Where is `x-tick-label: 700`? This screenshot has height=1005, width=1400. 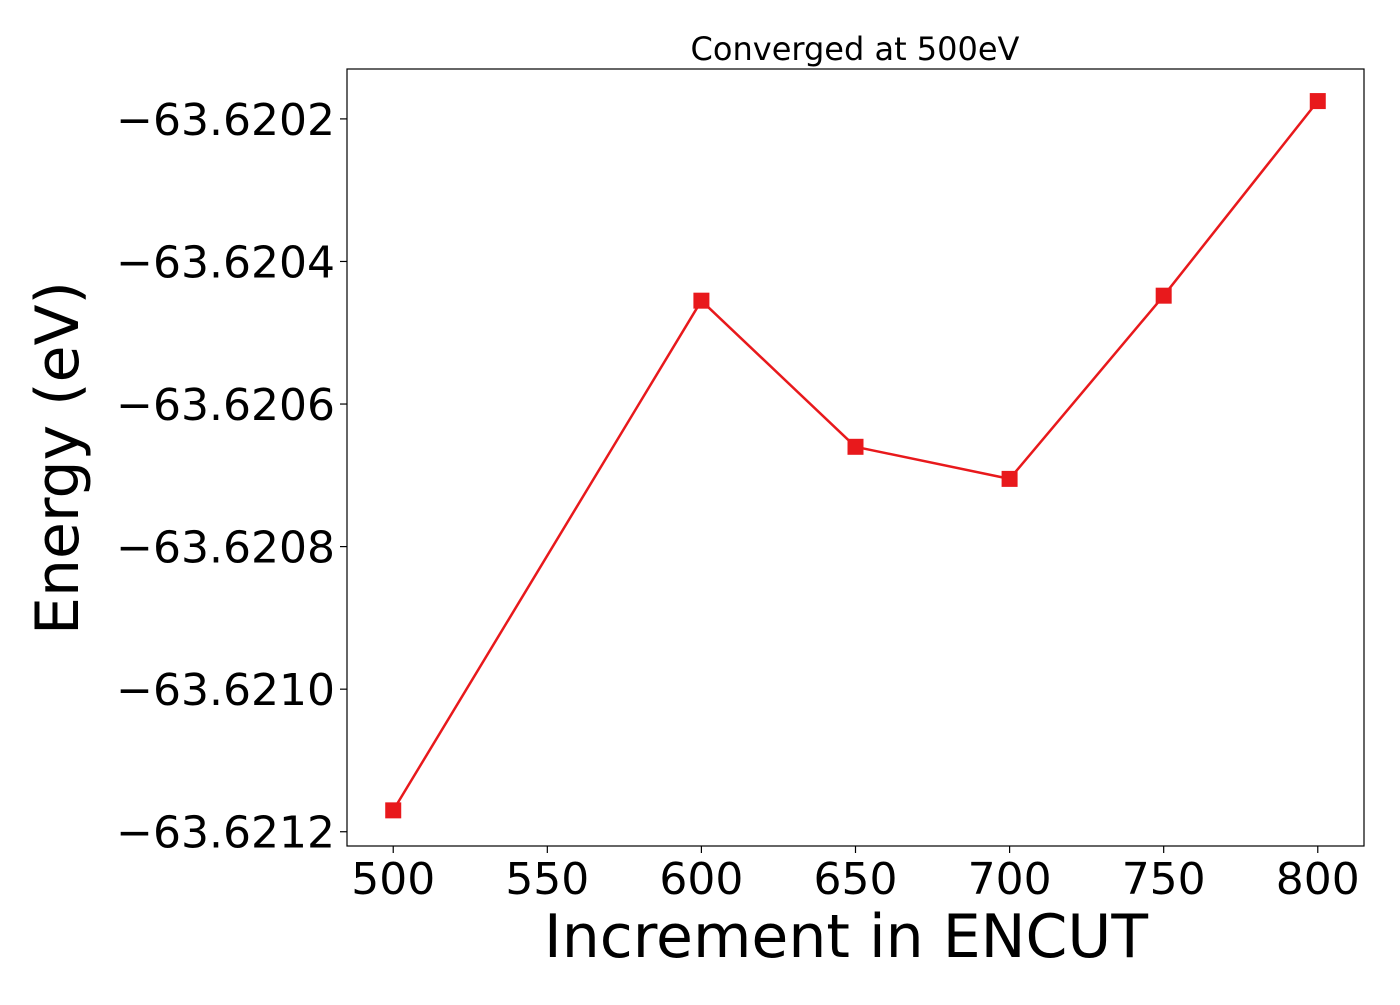 x-tick-label: 700 is located at coordinates (1010, 879).